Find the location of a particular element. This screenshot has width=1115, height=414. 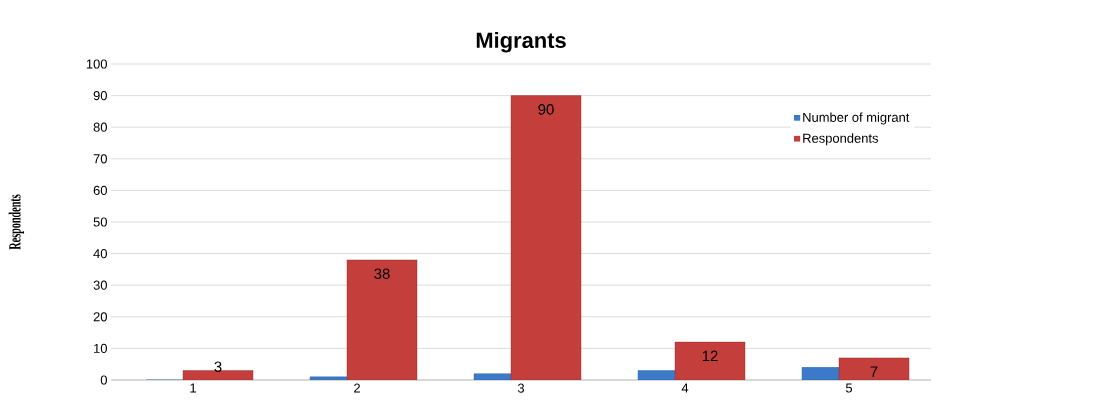

data-label: 12 is located at coordinates (710, 356).